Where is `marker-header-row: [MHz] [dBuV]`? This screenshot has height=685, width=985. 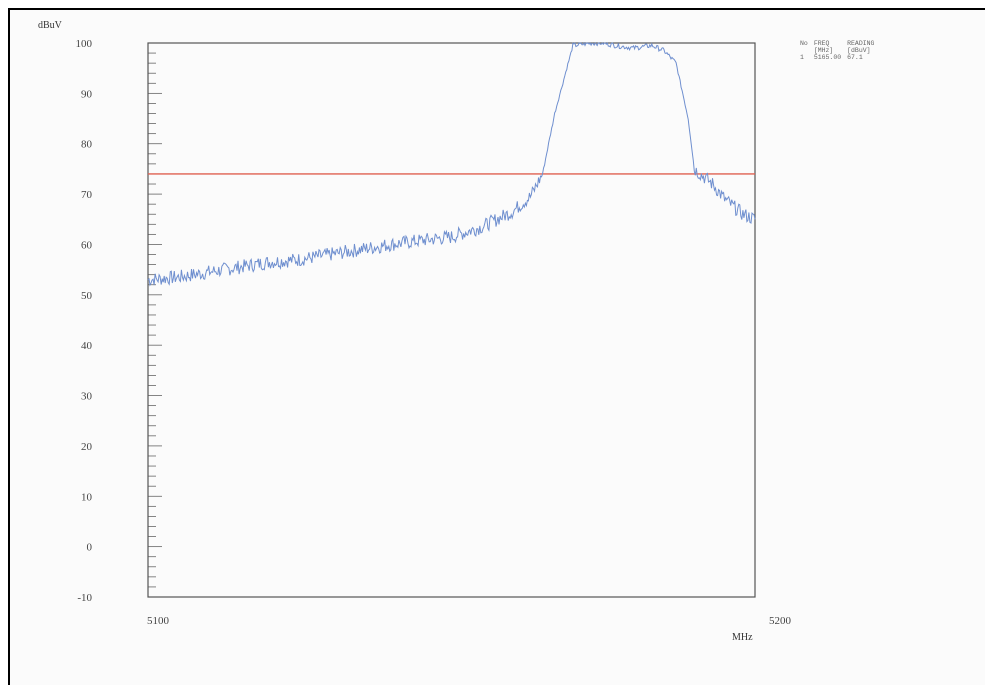 marker-header-row: [MHz] [dBuV] is located at coordinates (840, 50).